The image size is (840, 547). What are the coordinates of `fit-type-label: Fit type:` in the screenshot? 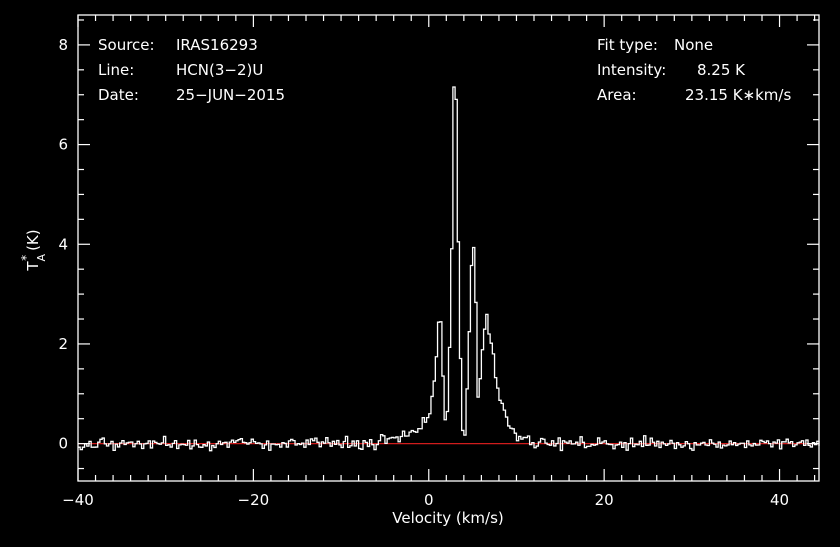 It's located at (627, 45).